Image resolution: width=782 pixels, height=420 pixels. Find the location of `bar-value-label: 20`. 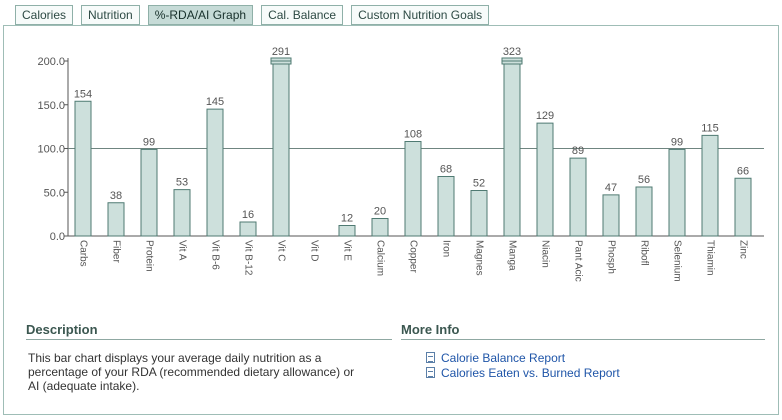

bar-value-label: 20 is located at coordinates (380, 212).